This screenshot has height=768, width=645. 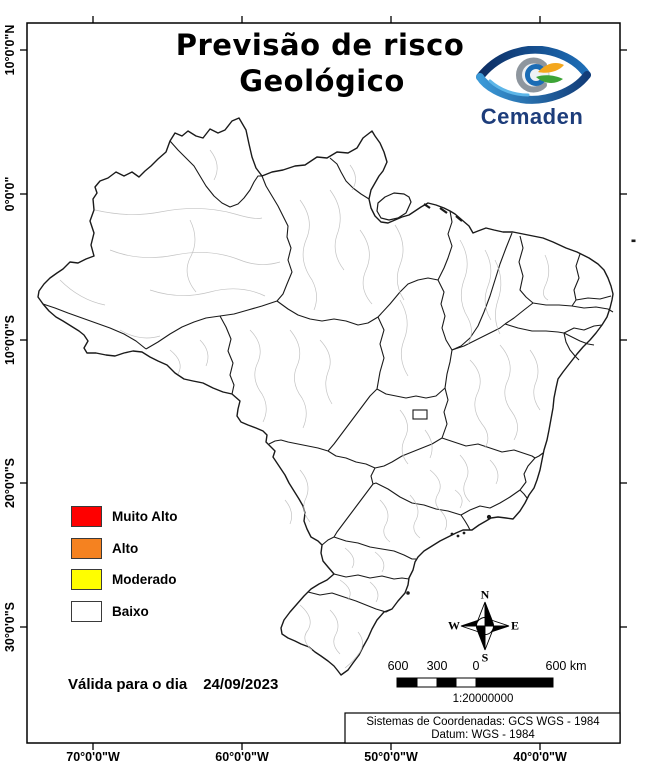 What do you see at coordinates (454, 625) in the screenshot?
I see `compass-west-label: W` at bounding box center [454, 625].